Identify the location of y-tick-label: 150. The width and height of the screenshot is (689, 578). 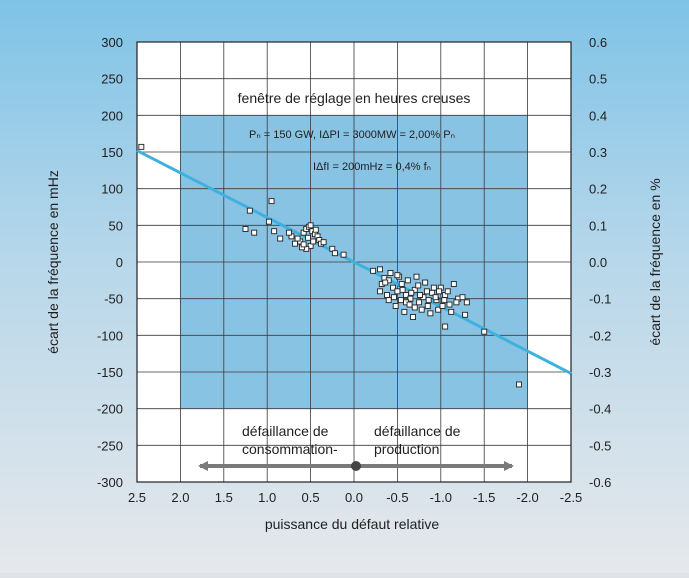
(112, 152).